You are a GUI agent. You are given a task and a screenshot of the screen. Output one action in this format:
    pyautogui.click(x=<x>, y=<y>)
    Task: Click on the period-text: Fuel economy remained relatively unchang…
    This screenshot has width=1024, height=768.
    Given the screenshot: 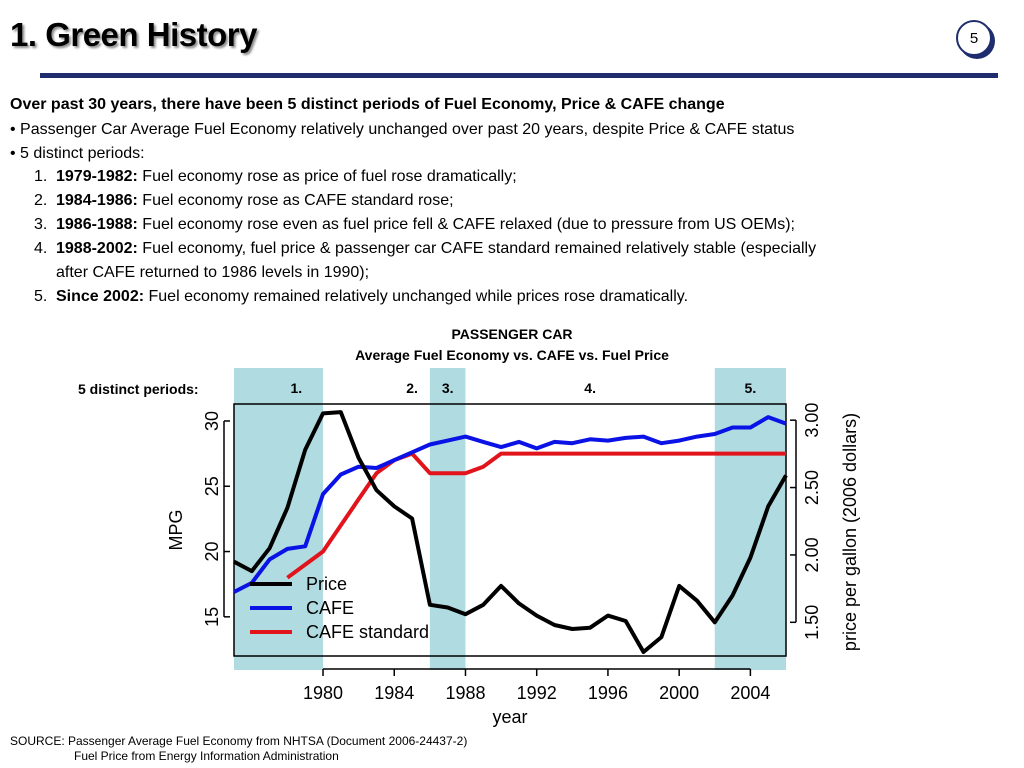 What is the action you would take?
    pyautogui.click(x=416, y=296)
    